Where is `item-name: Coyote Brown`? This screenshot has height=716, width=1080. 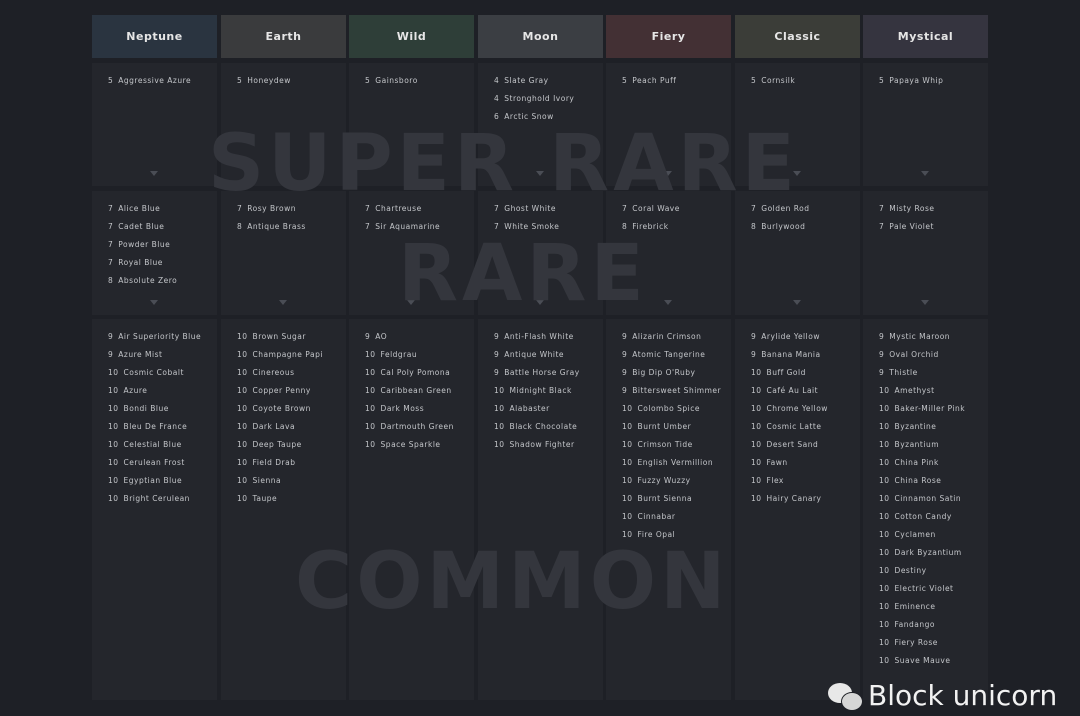 item-name: Coyote Brown is located at coordinates (281, 408).